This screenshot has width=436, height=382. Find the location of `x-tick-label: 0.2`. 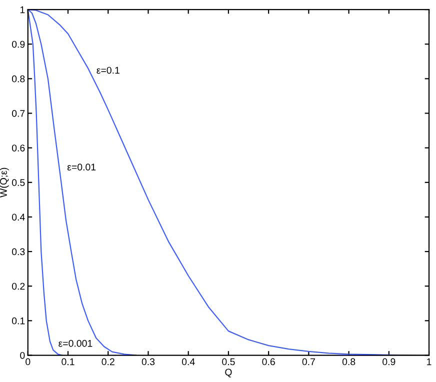

x-tick-label: 0.2 is located at coordinates (108, 362).